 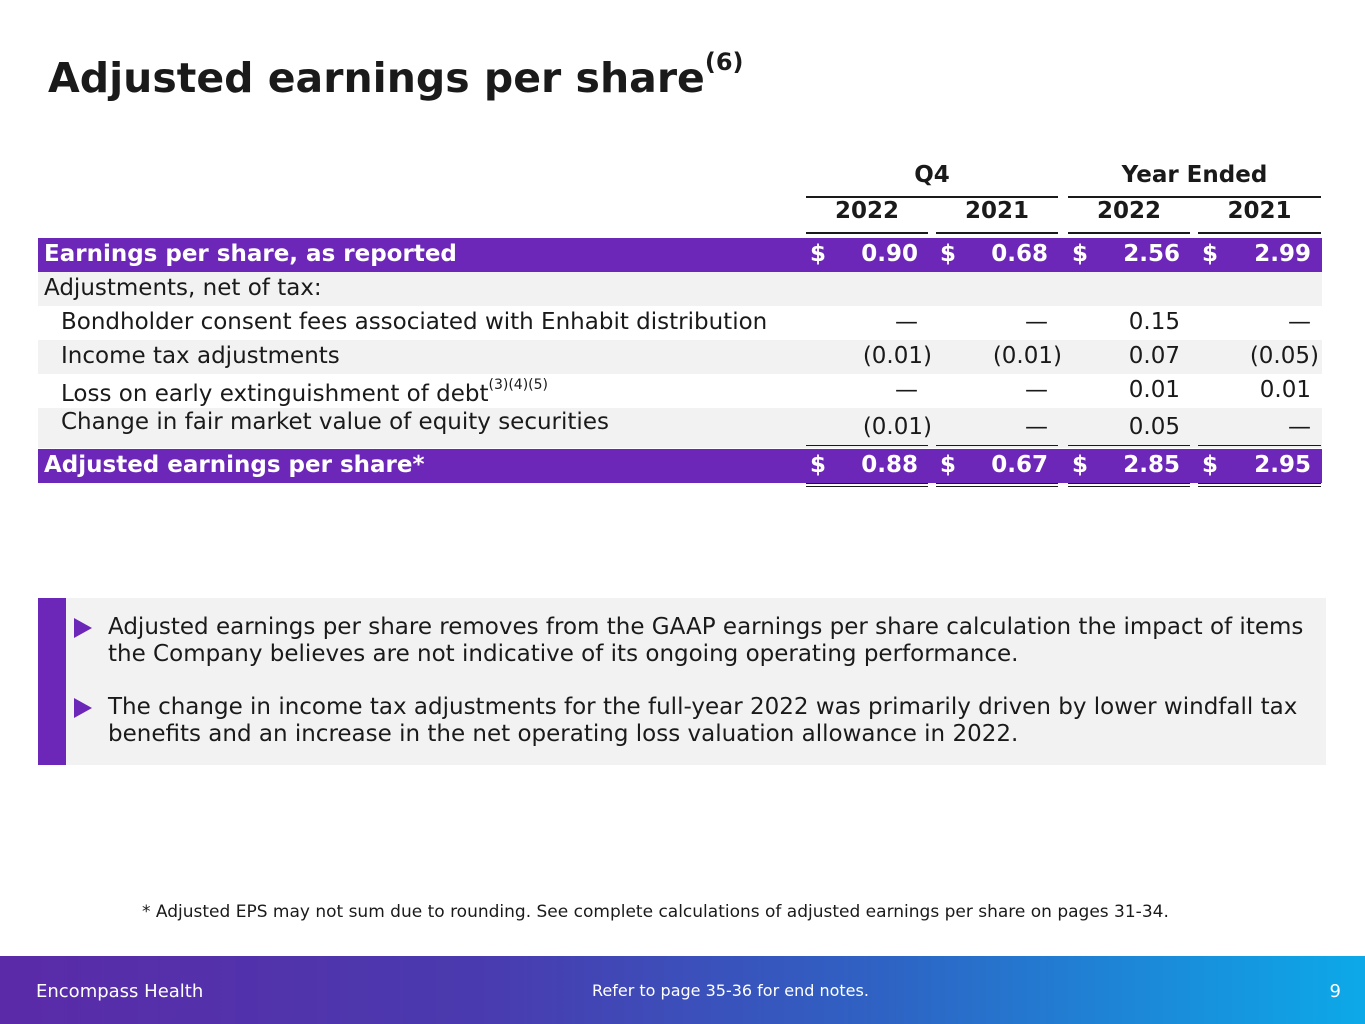 What do you see at coordinates (250, 254) in the screenshot?
I see `row-label: Earnings per share, as reported` at bounding box center [250, 254].